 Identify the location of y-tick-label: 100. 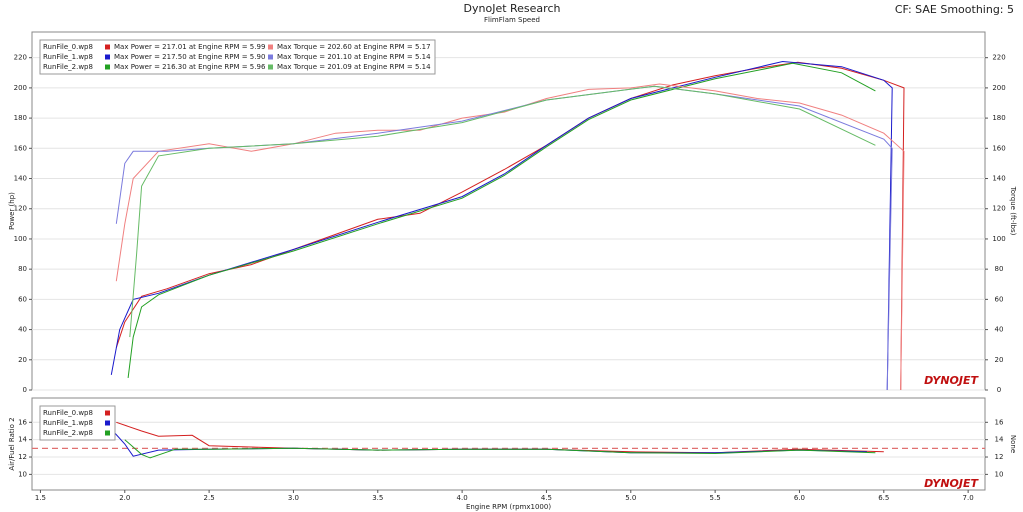
(20, 239).